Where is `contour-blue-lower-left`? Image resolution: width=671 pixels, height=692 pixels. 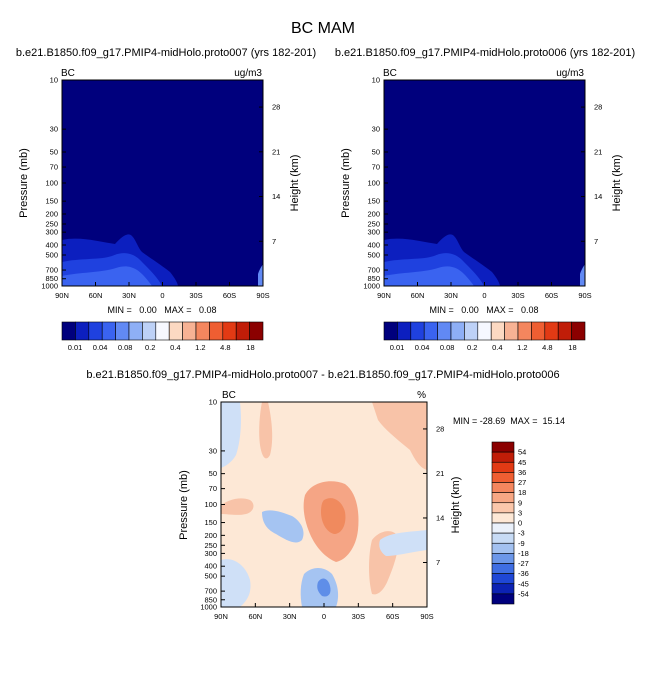
contour-blue-lower-left is located at coordinates (236, 583).